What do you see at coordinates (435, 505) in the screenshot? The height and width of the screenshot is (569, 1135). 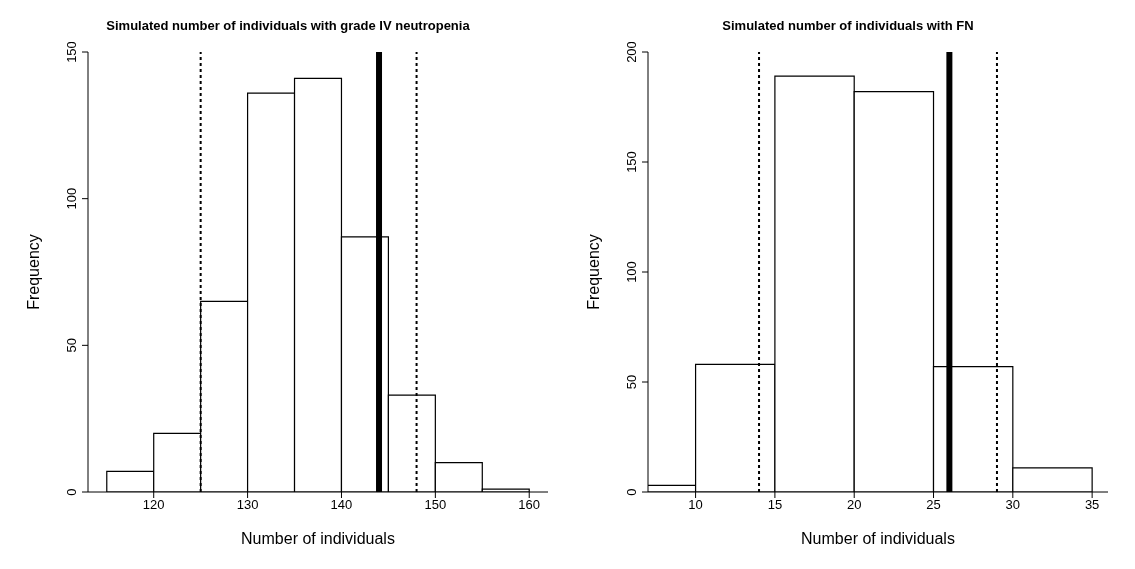 I see `x-tick-label: 150` at bounding box center [435, 505].